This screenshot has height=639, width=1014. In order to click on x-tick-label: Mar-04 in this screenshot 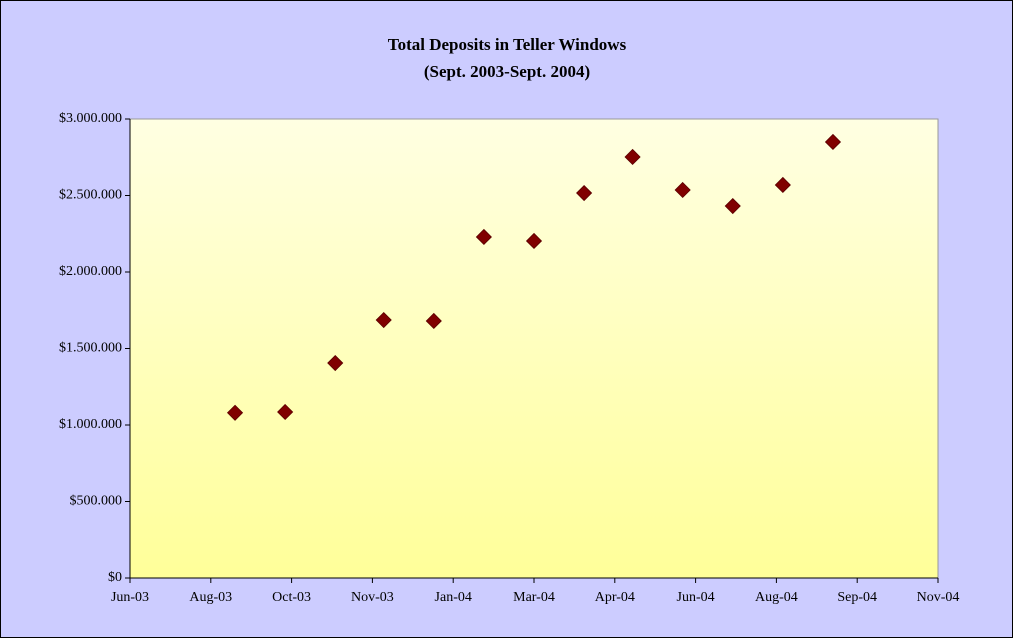, I will do `click(534, 597)`.